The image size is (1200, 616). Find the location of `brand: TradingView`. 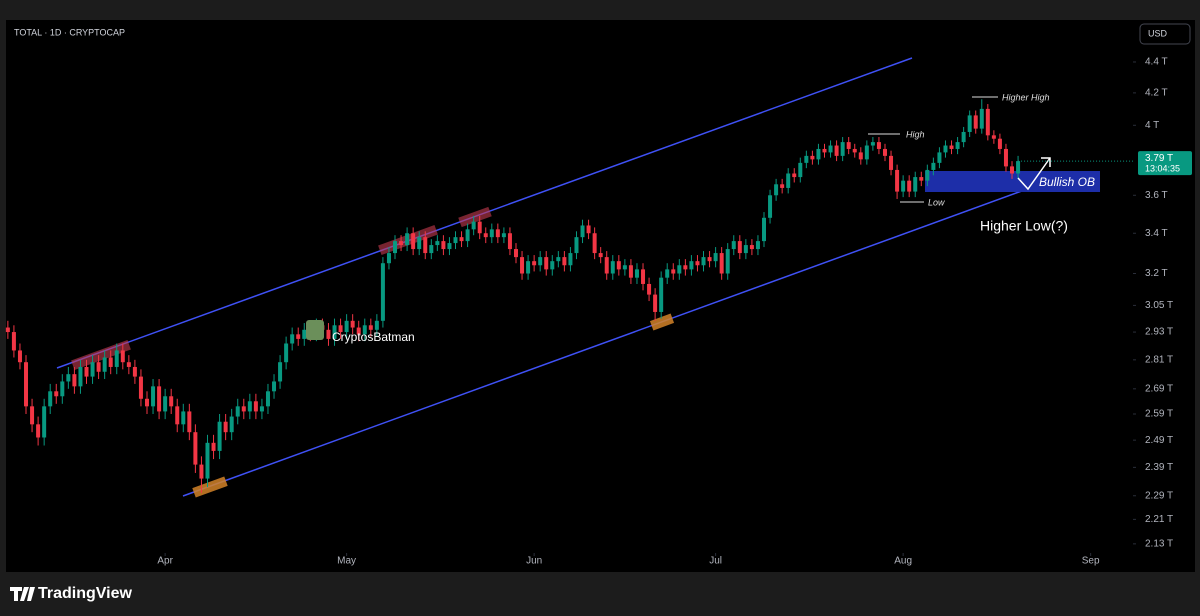

brand: TradingView is located at coordinates (85, 593).